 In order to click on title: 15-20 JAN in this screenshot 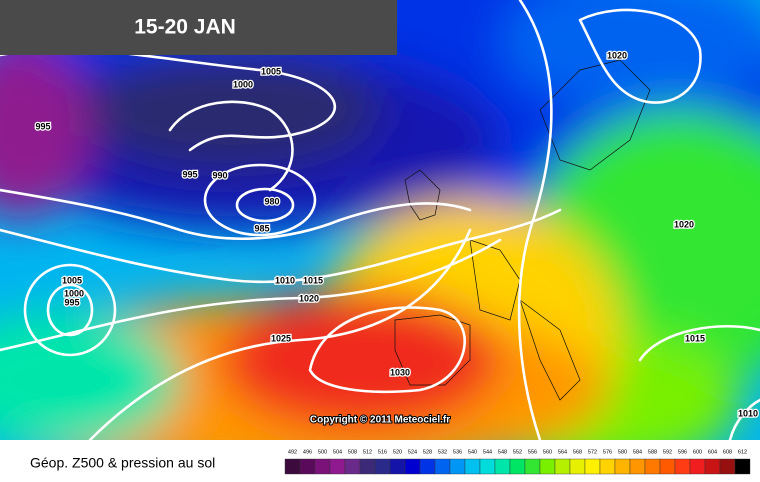, I will do `click(185, 27)`.